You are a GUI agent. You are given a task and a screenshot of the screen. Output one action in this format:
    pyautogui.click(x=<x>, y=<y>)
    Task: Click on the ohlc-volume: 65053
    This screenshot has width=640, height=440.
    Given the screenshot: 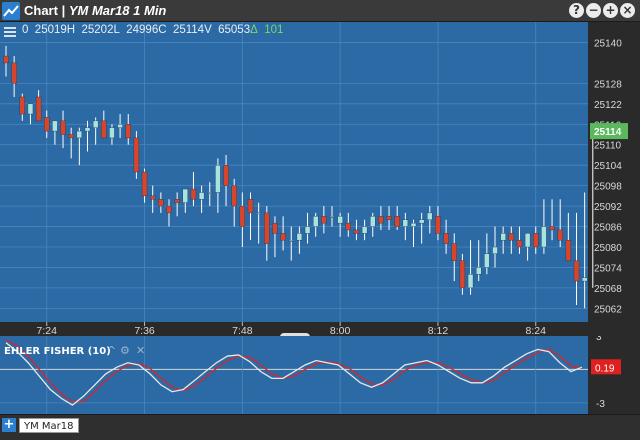 What is the action you would take?
    pyautogui.click(x=234, y=30)
    